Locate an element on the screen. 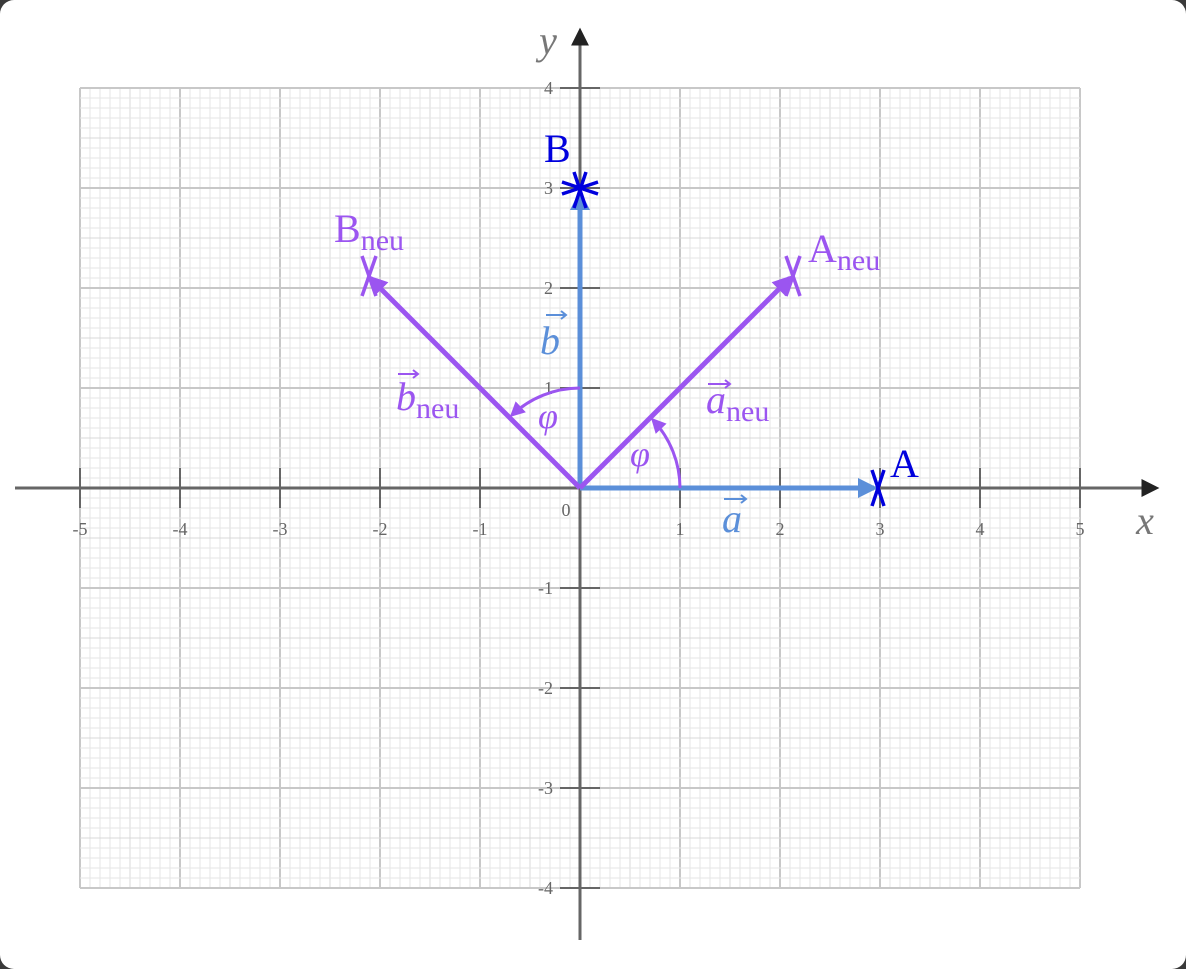  vector-label-main: b is located at coordinates (406, 396).